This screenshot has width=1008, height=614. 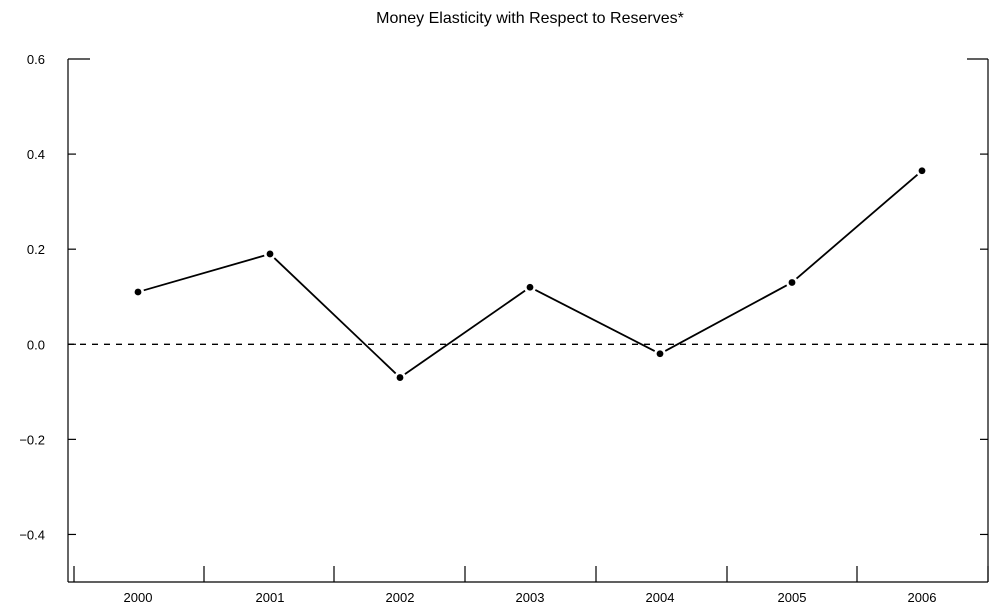 What do you see at coordinates (32, 534) in the screenshot?
I see `y-tick-label: −0.4` at bounding box center [32, 534].